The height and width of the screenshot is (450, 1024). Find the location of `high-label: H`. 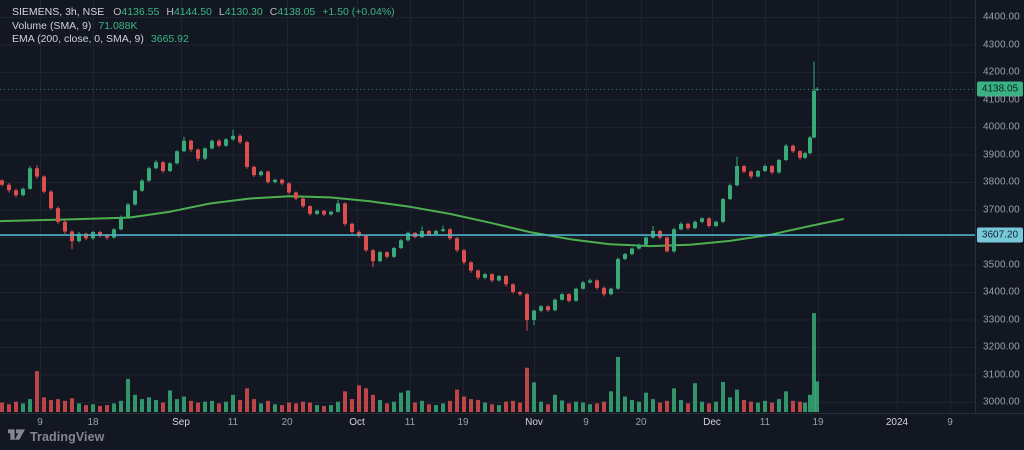

high-label: H is located at coordinates (170, 12).